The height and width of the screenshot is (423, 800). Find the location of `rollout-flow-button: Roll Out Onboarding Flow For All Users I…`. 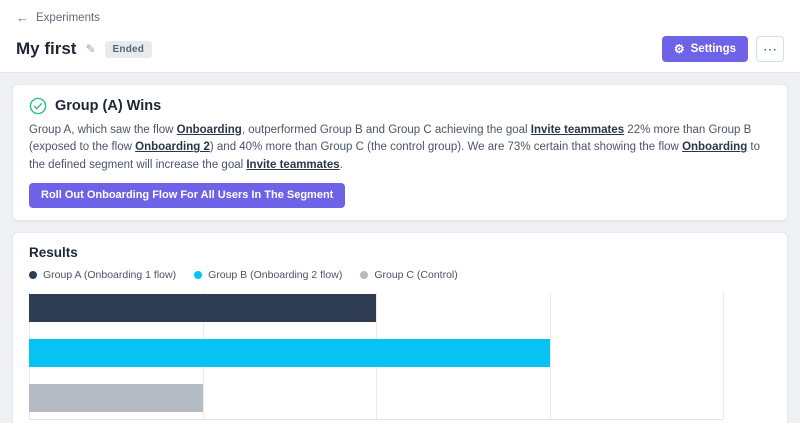

rollout-flow-button: Roll Out Onboarding Flow For All Users I… is located at coordinates (187, 195).